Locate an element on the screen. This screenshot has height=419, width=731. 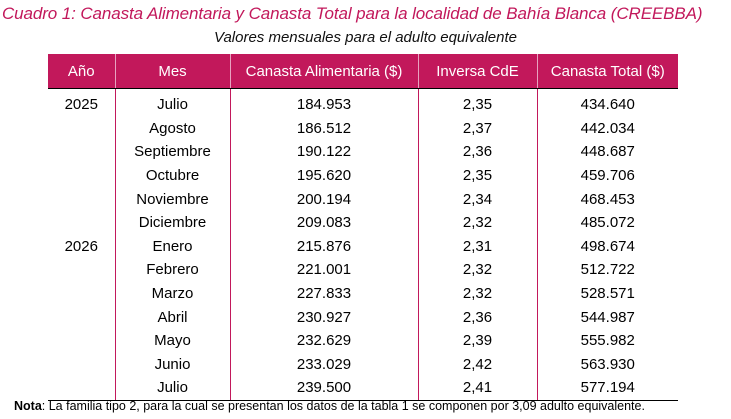
cell-total-basket: 485.072 is located at coordinates (607, 222).